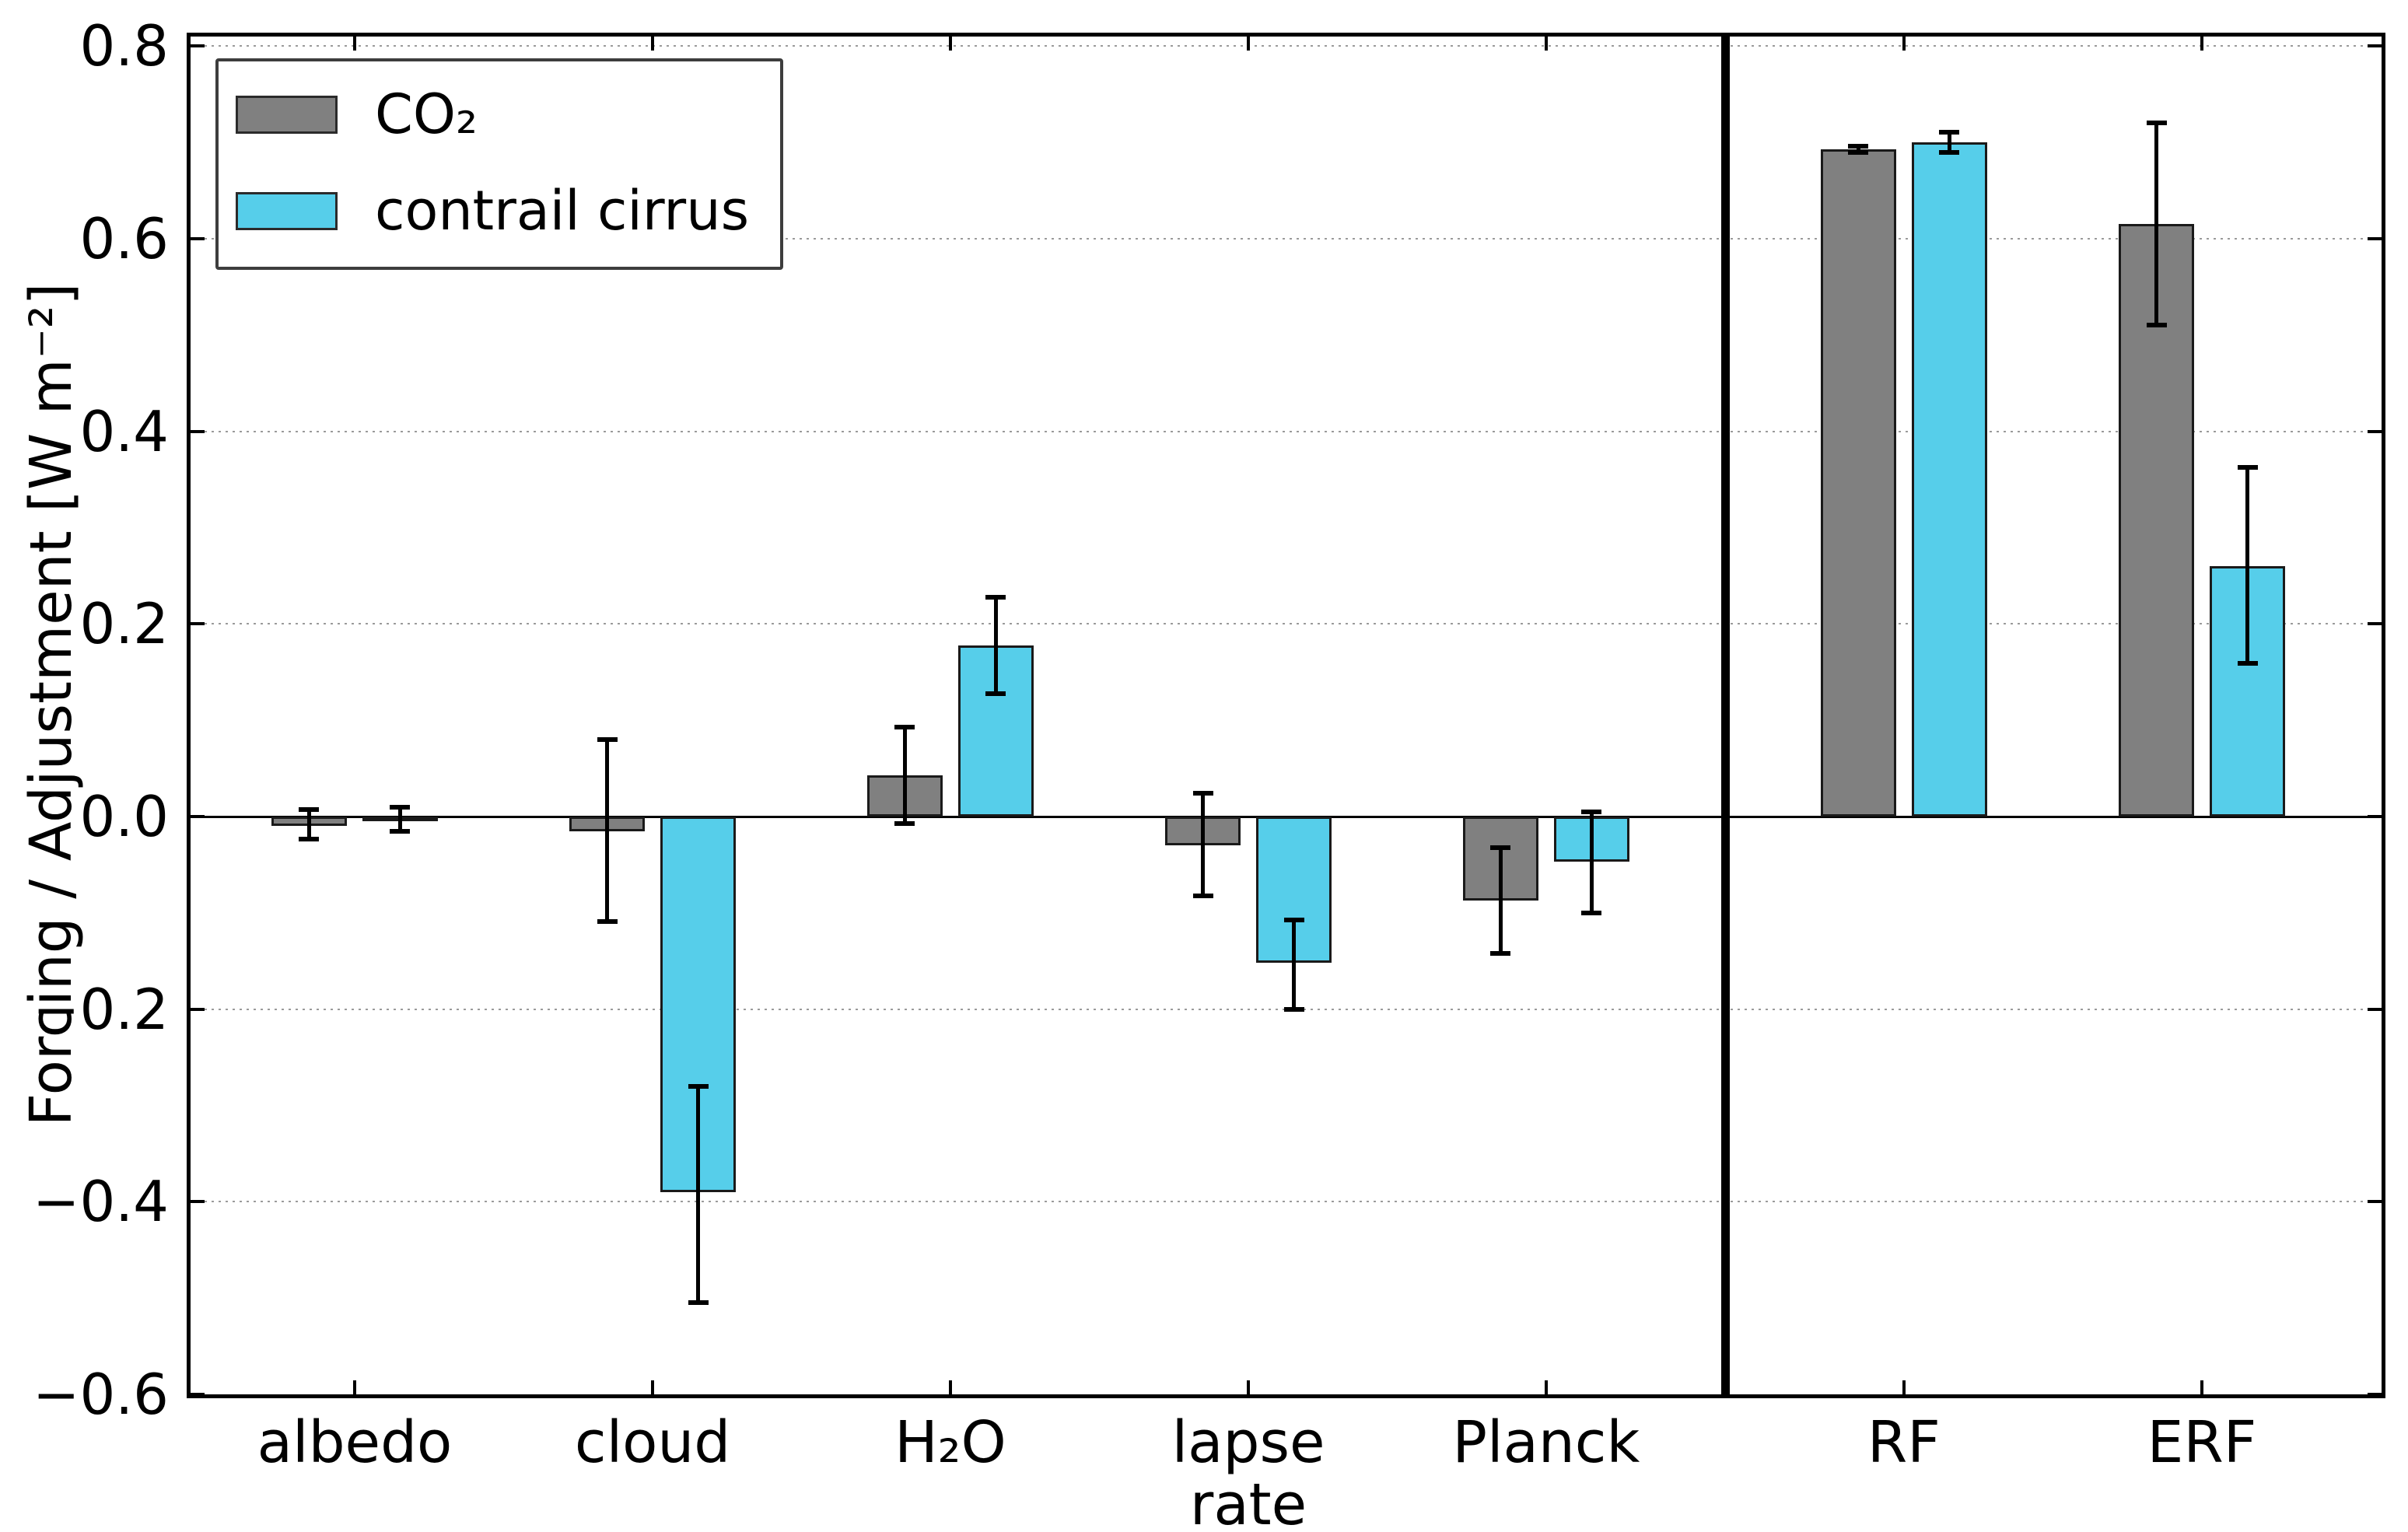 The height and width of the screenshot is (1532, 2408). Describe the element at coordinates (124, 431) in the screenshot. I see `y-tick-label: 0.4` at that location.